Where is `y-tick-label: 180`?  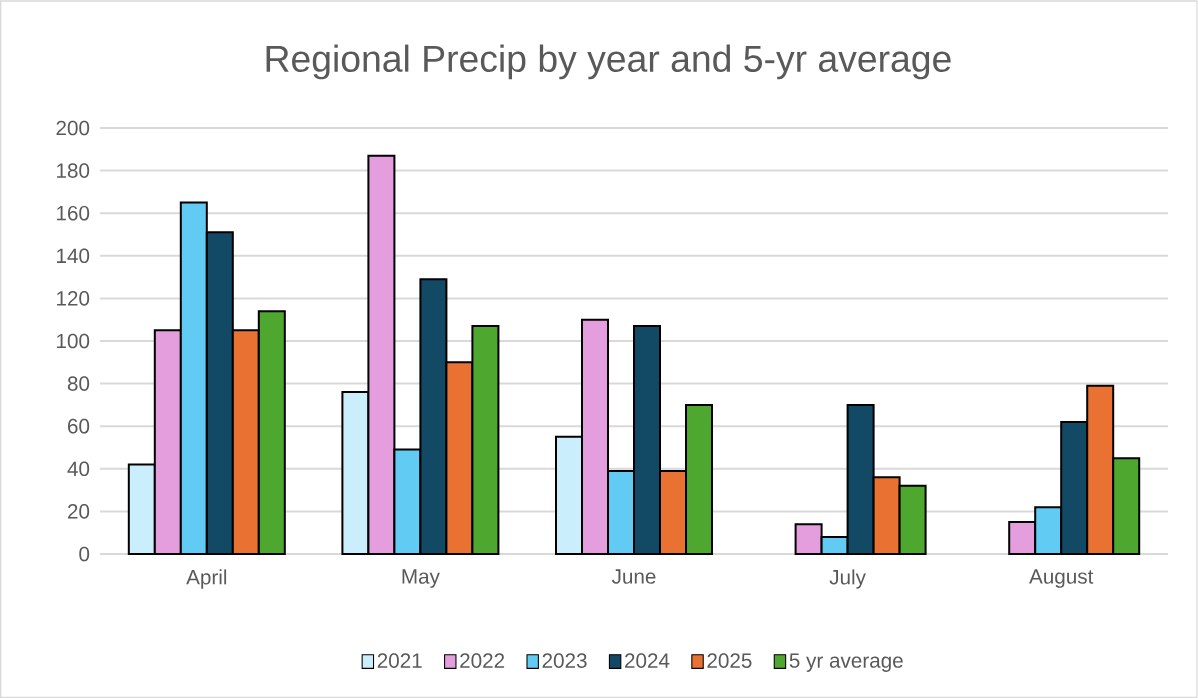 y-tick-label: 180 is located at coordinates (73, 170).